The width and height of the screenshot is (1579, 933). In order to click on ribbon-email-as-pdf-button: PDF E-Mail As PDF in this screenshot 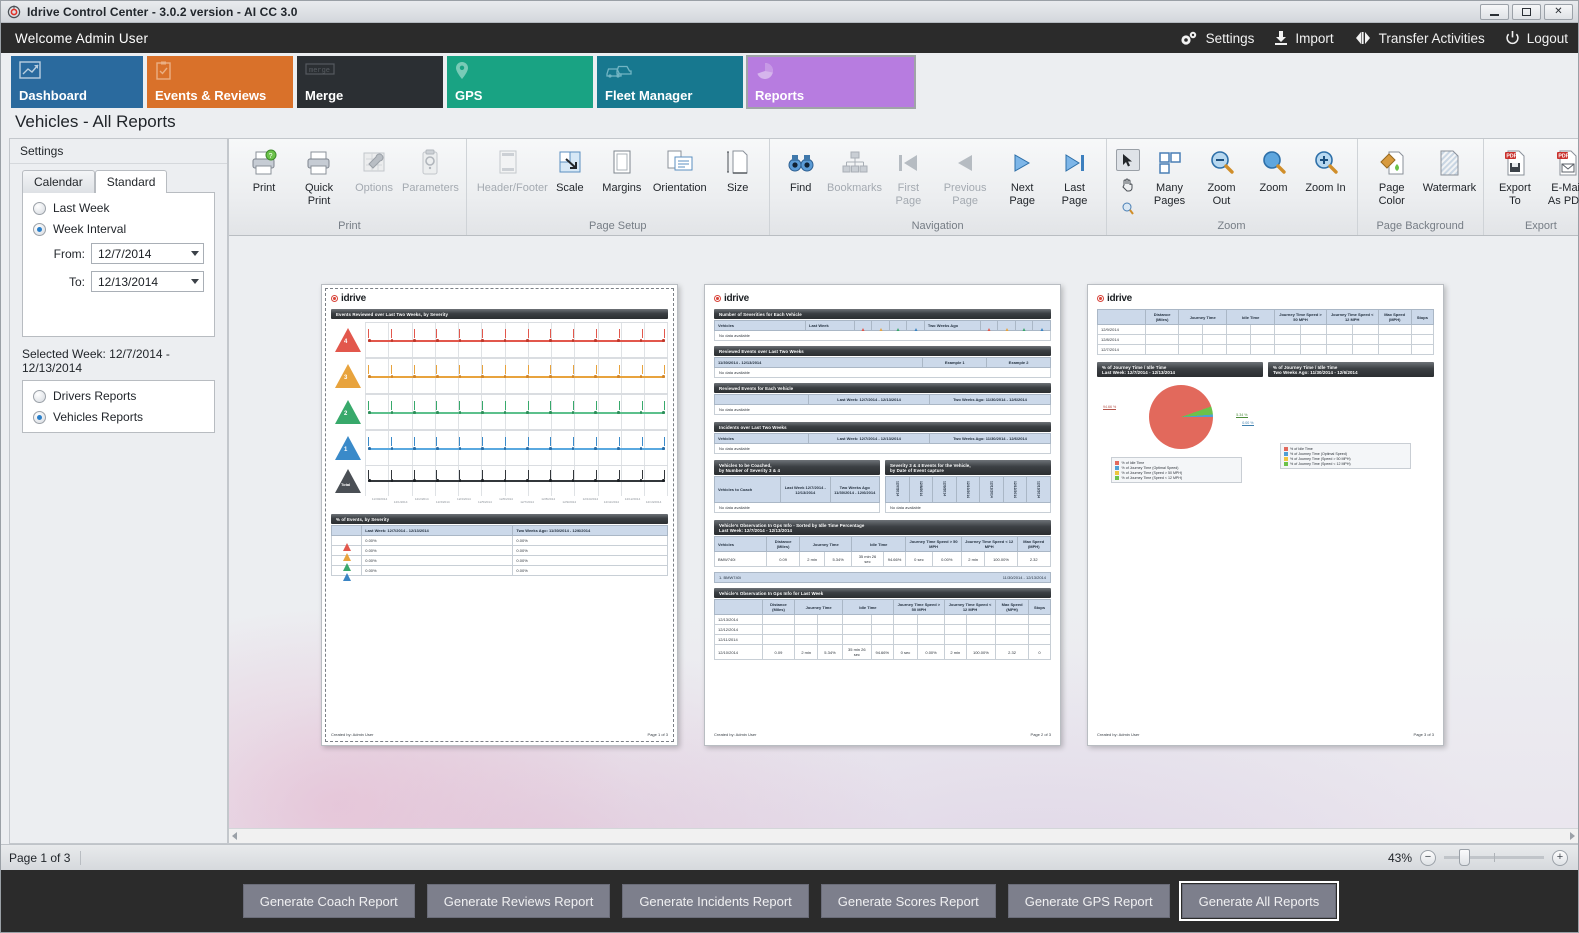, I will do `click(1560, 177)`.